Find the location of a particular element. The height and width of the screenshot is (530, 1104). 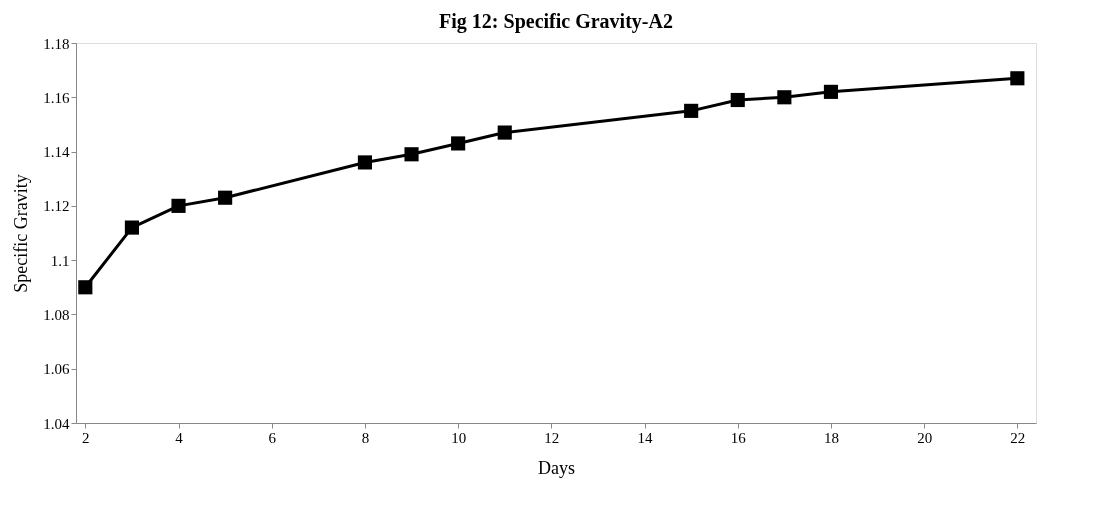

y-tick-label: 1.14 is located at coordinates (56, 152).